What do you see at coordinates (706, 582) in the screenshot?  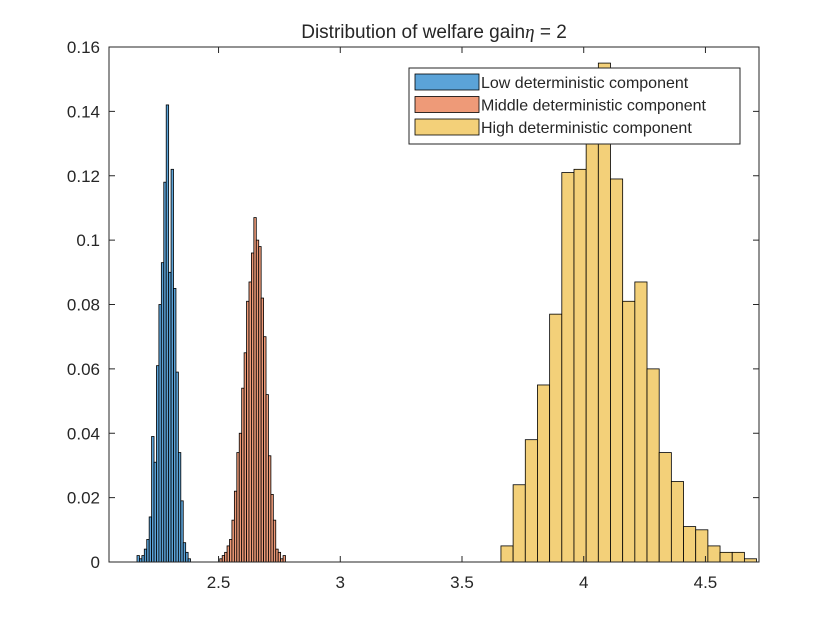 I see `x-tick-label: 4.5` at bounding box center [706, 582].